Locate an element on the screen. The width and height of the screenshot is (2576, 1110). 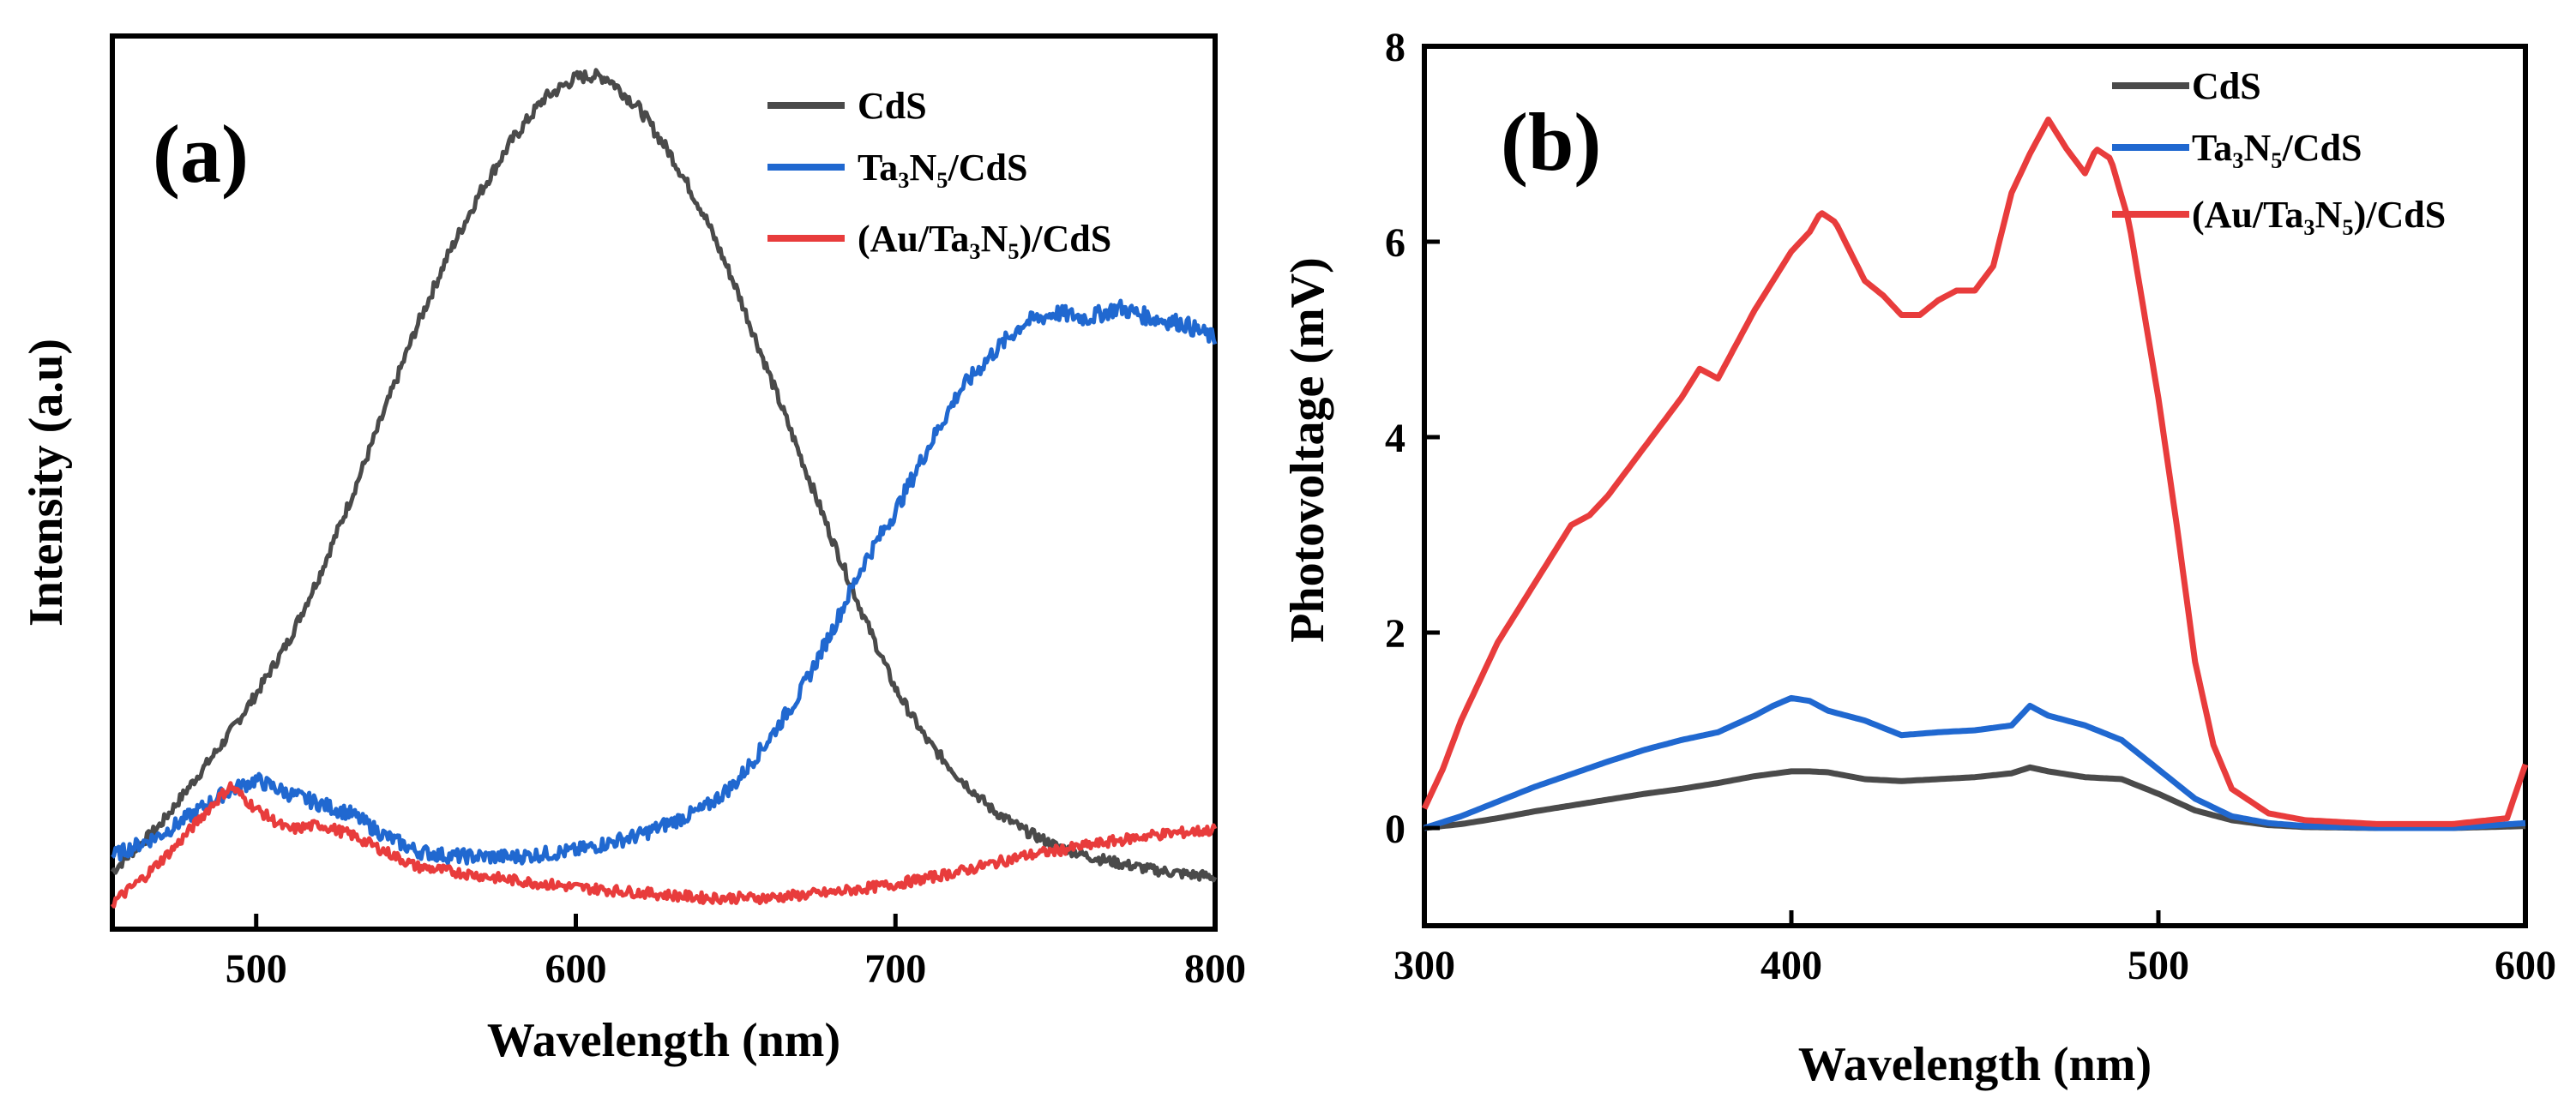
panel-a-label: (a) is located at coordinates (201, 154).